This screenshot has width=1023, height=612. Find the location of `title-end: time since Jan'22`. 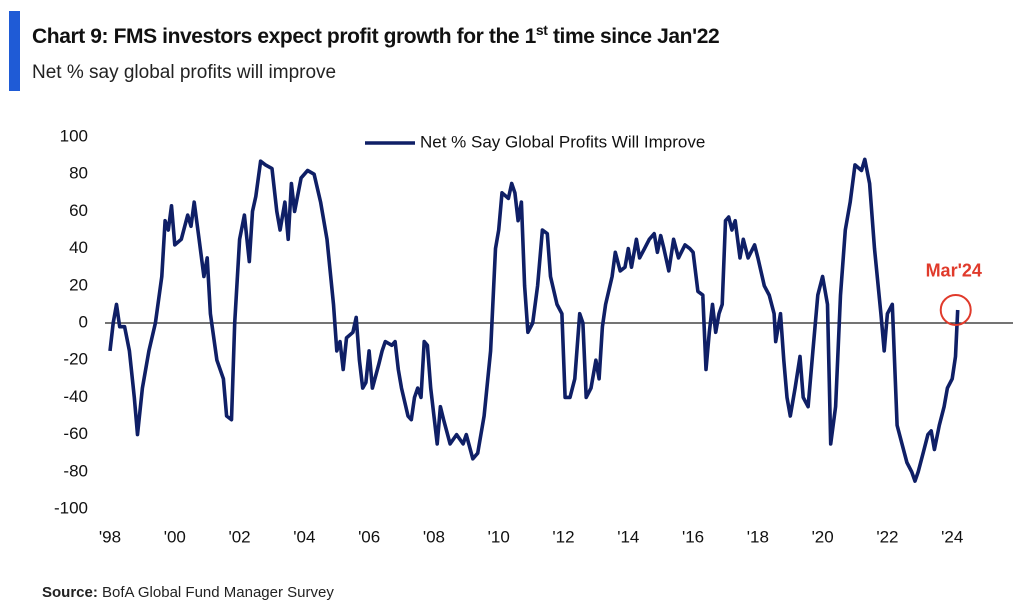

title-end: time since Jan'22 is located at coordinates (633, 36).